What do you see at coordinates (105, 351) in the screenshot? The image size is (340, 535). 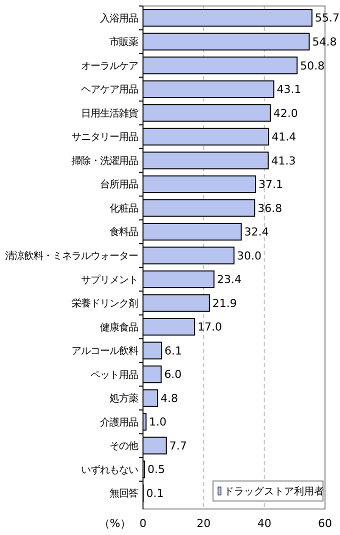 I see `y-tick-label: アルコール飲料` at bounding box center [105, 351].